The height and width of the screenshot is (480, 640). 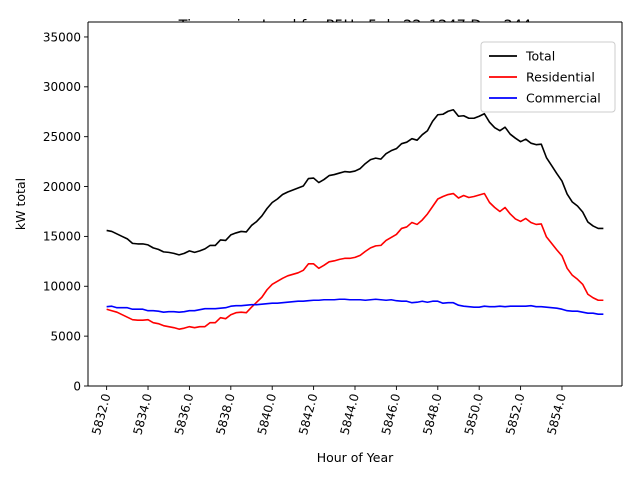 What do you see at coordinates (20, 204) in the screenshot?
I see `y-axis-label: kW total` at bounding box center [20, 204].